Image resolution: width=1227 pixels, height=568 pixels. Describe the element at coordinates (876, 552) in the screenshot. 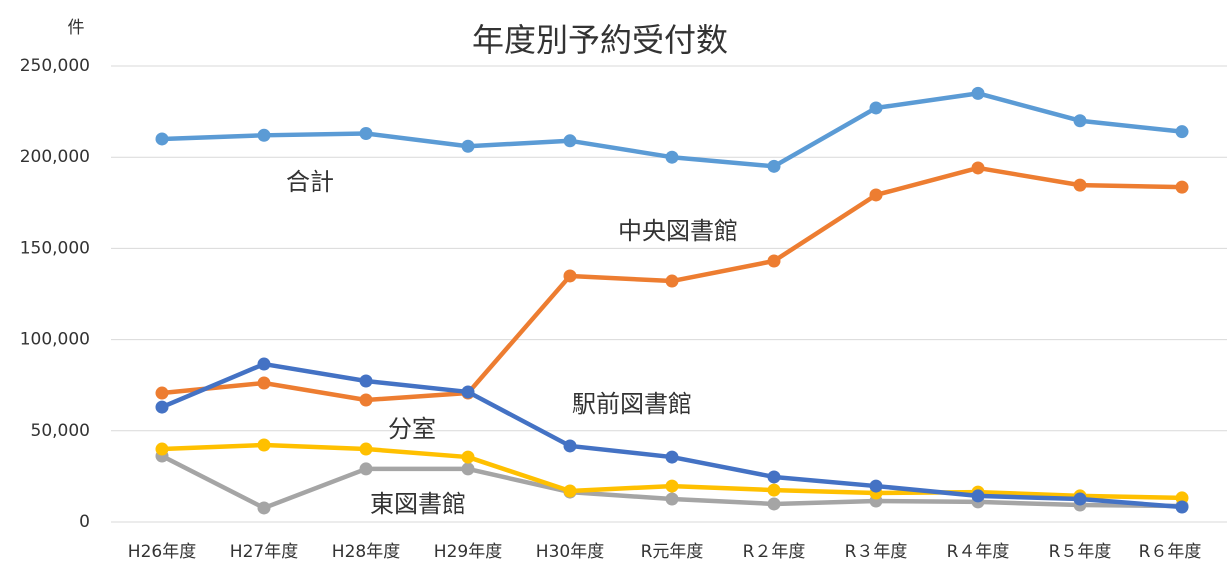

I see `x-tick-label: R３年度` at that location.